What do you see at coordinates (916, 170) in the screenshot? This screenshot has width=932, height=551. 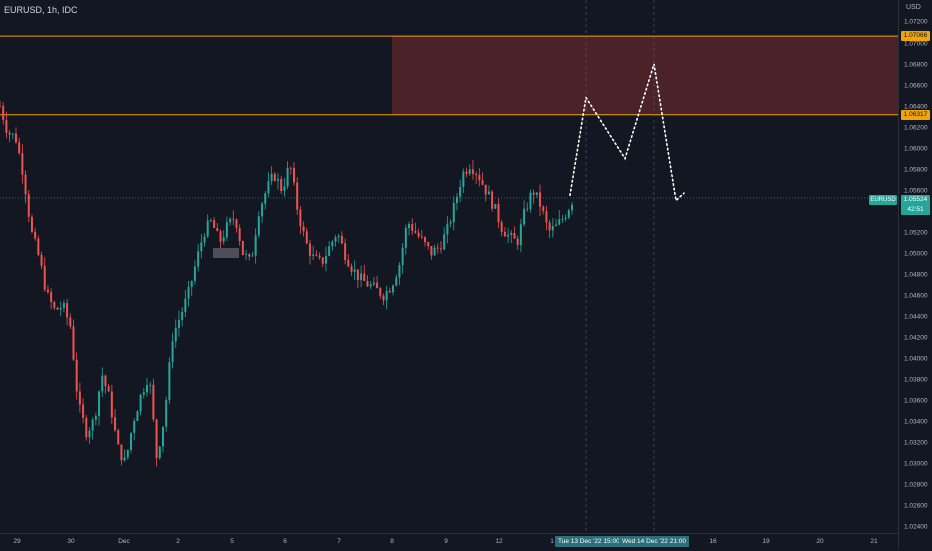 I see `price-tick: 1.05800` at bounding box center [916, 170].